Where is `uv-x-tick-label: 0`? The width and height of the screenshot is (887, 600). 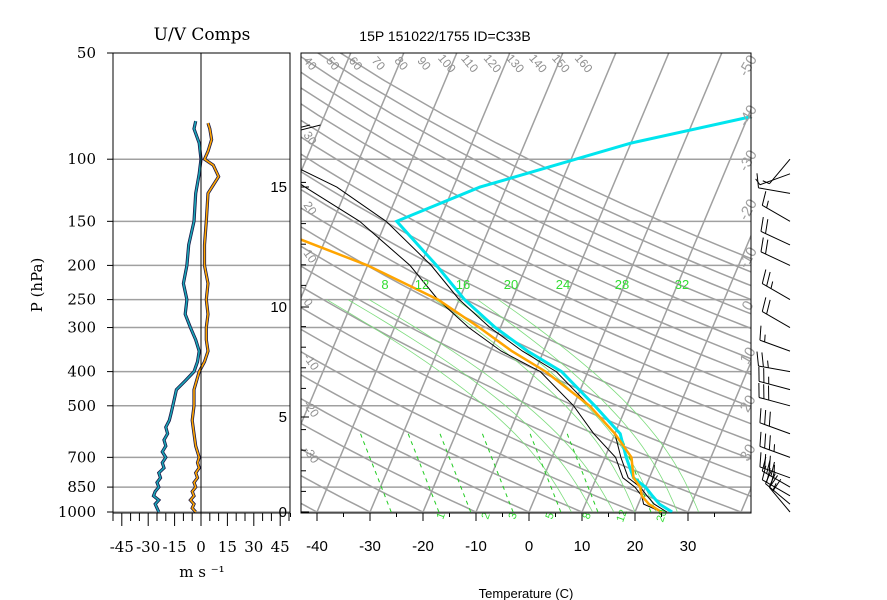
uv-x-tick-label: 0 is located at coordinates (201, 547).